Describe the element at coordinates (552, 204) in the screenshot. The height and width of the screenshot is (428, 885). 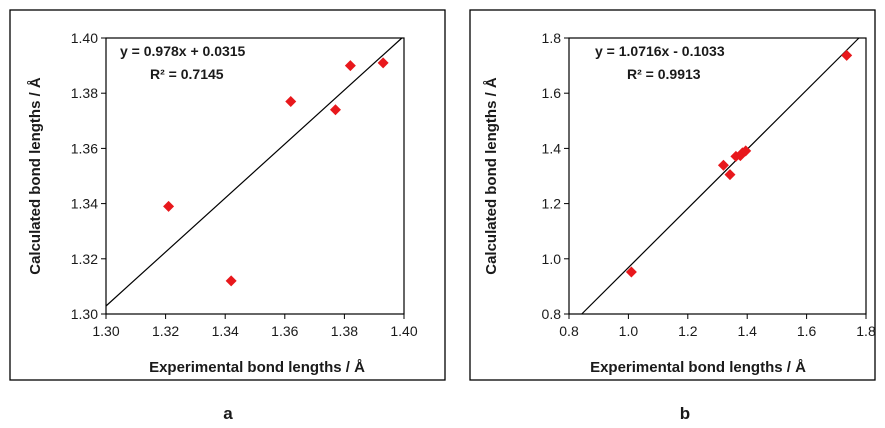
I see `y-tick-label-b: 1.2` at that location.